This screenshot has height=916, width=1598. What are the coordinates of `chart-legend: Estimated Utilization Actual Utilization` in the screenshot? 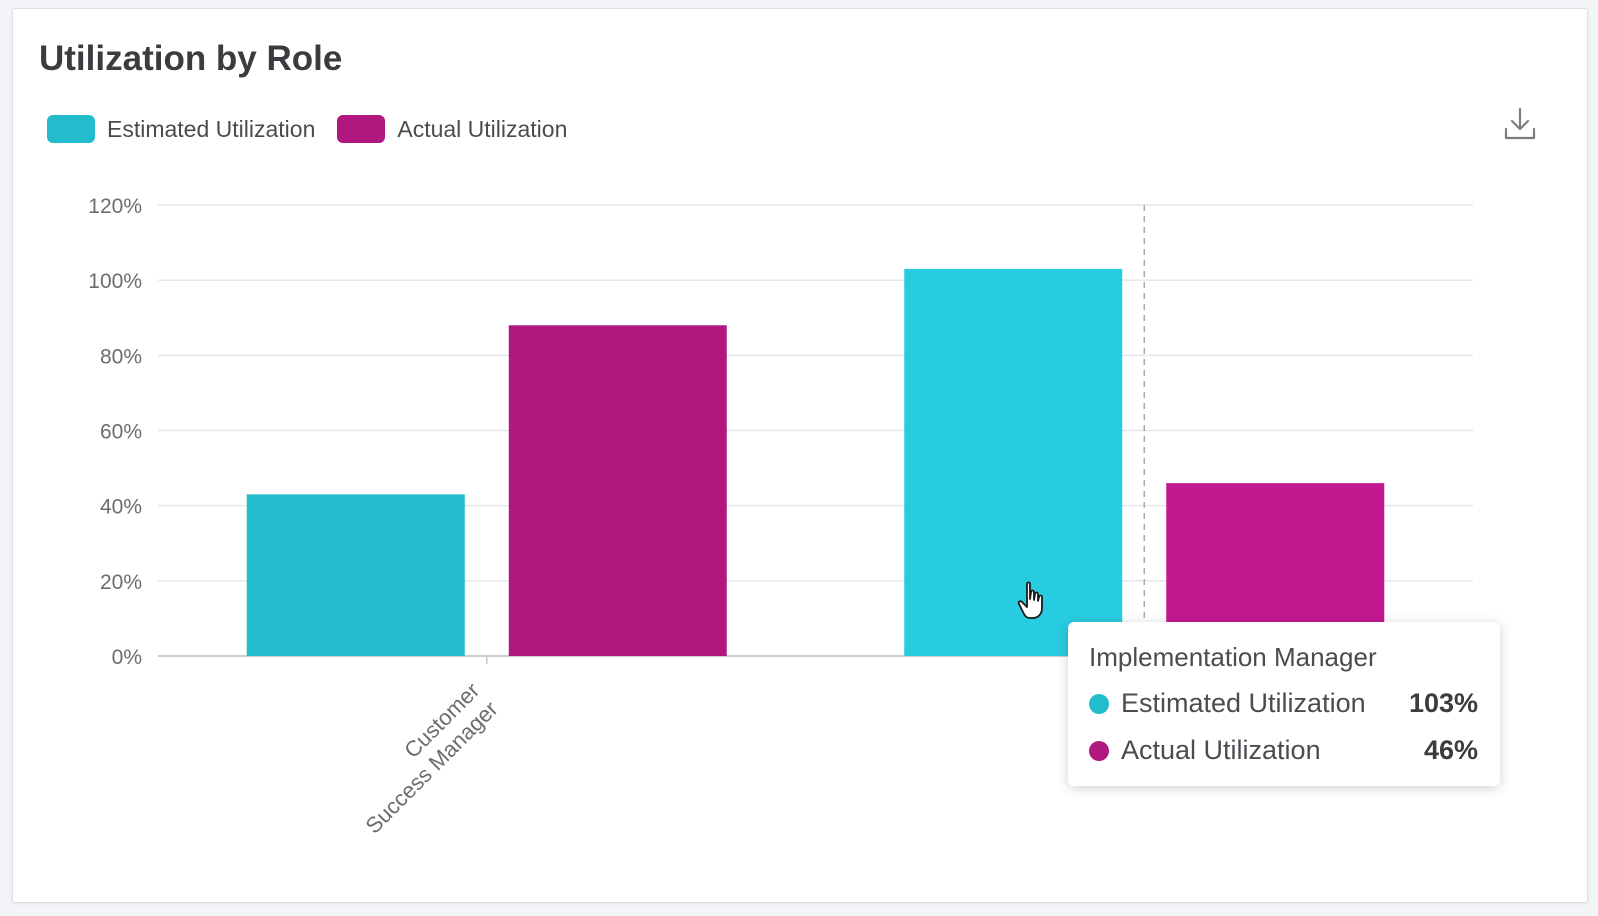 It's located at (318, 129).